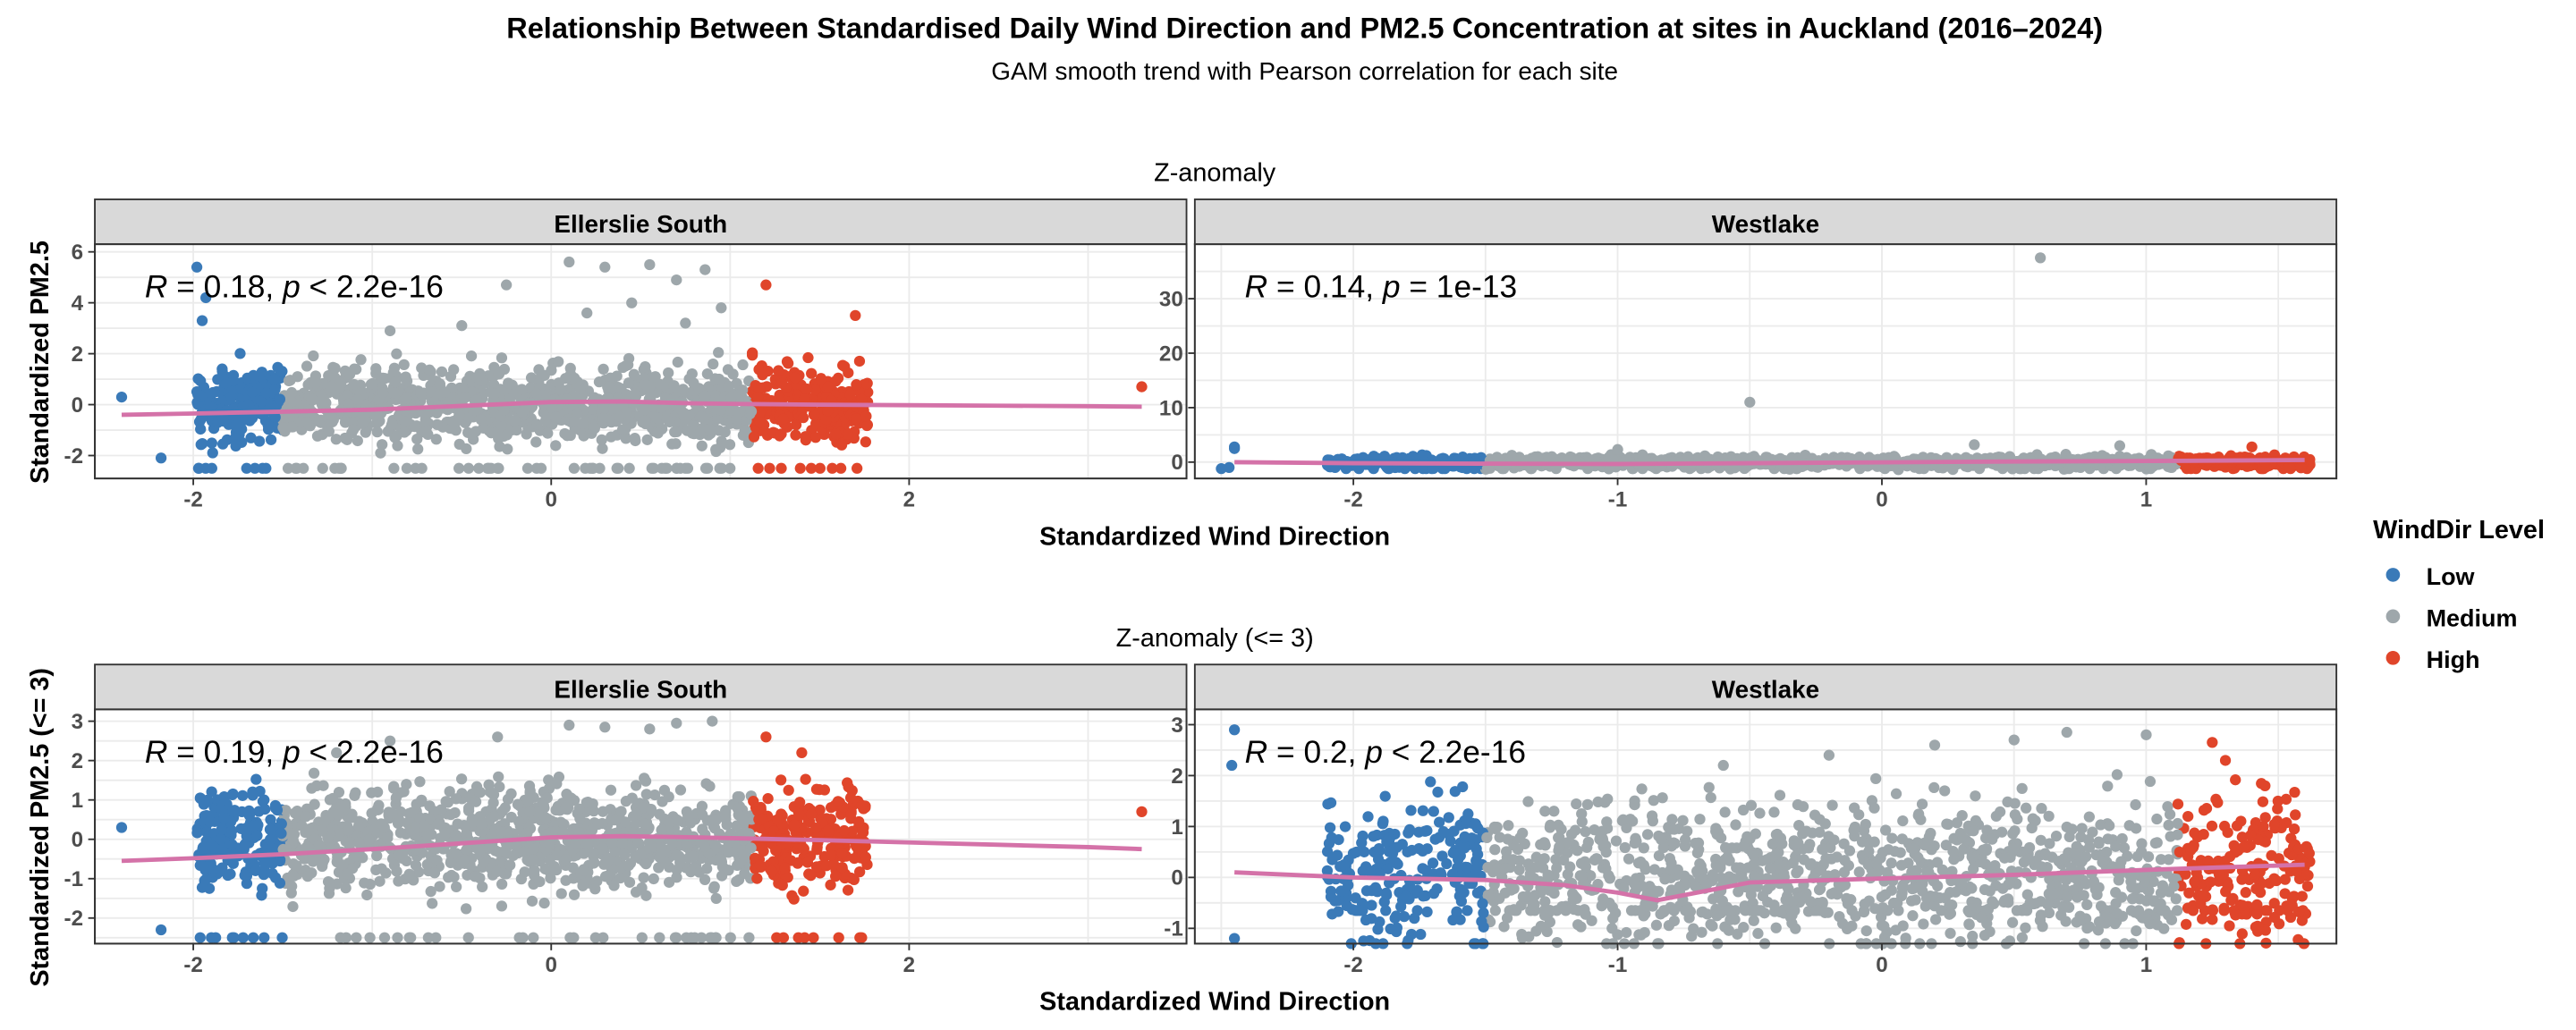 The width and height of the screenshot is (2576, 1030). I want to click on r-value-rest: = 0.19,, so click(225, 752).